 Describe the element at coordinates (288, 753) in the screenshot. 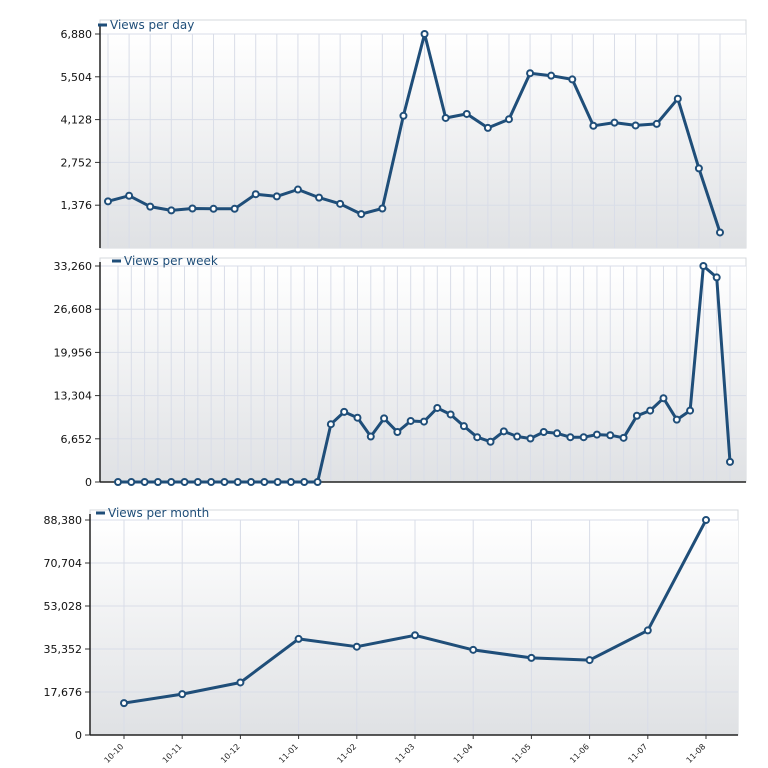

I see `x-tick-label: 11-01` at that location.